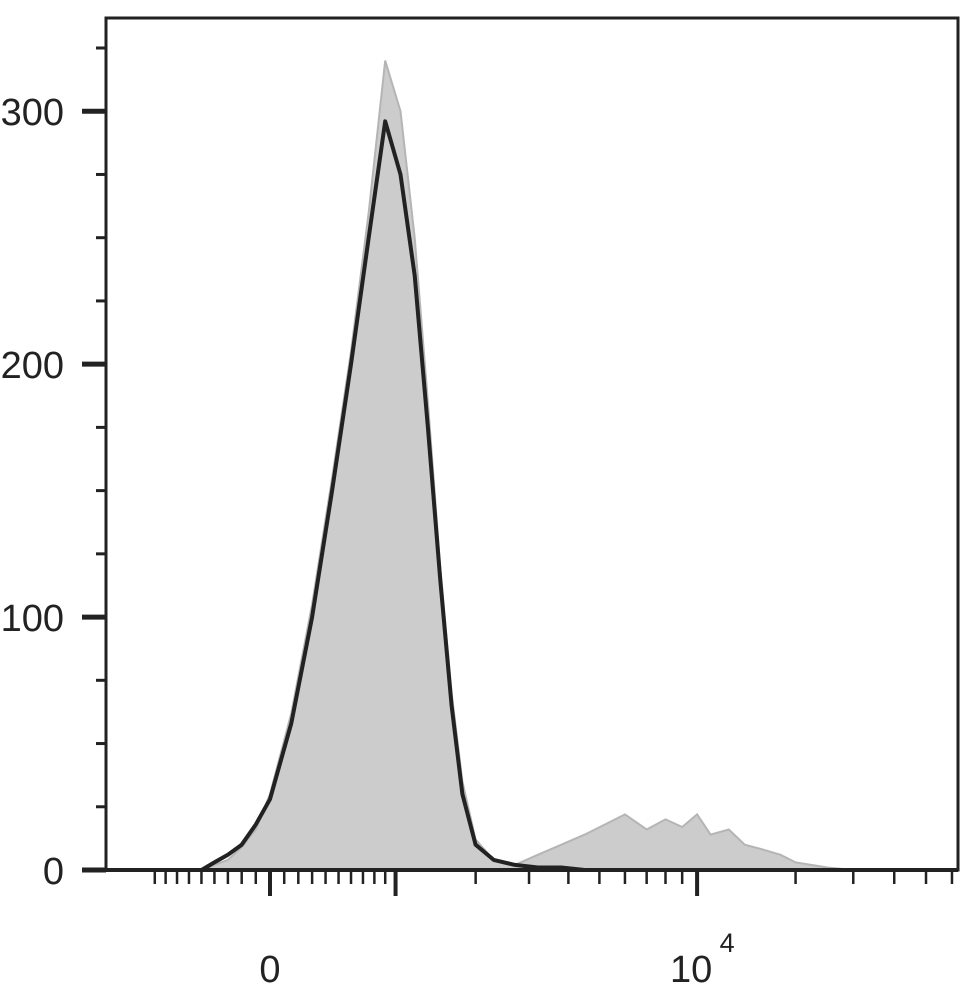 The height and width of the screenshot is (992, 969). Describe the element at coordinates (532, 929) in the screenshot. I see `x-axis: 0104105106` at that location.